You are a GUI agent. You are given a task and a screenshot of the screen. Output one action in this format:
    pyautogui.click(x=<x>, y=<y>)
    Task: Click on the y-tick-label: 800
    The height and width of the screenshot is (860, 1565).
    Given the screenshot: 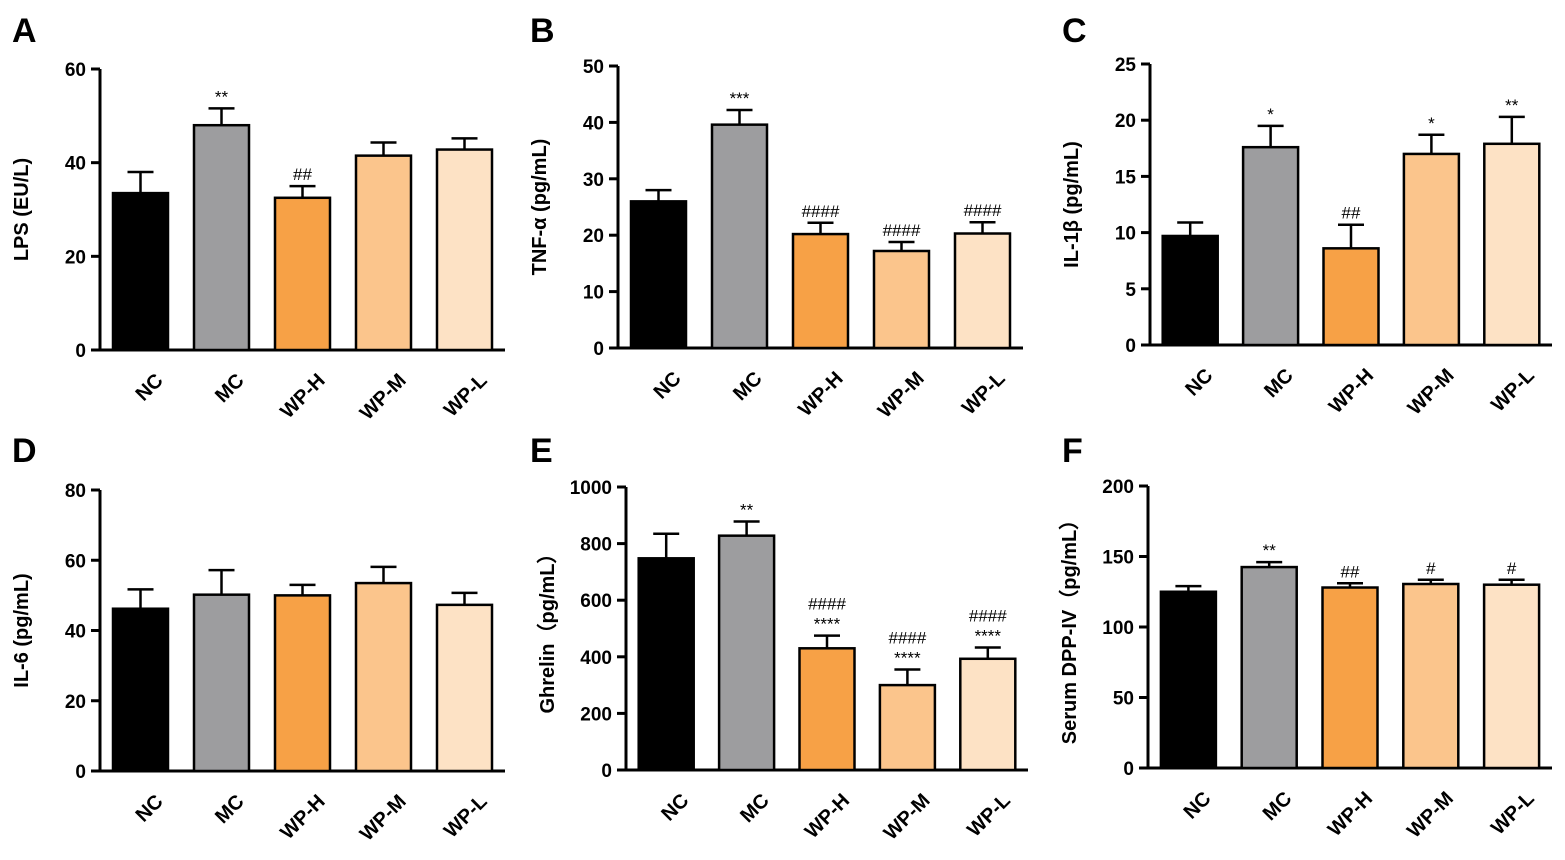 What is the action you would take?
    pyautogui.click(x=596, y=545)
    